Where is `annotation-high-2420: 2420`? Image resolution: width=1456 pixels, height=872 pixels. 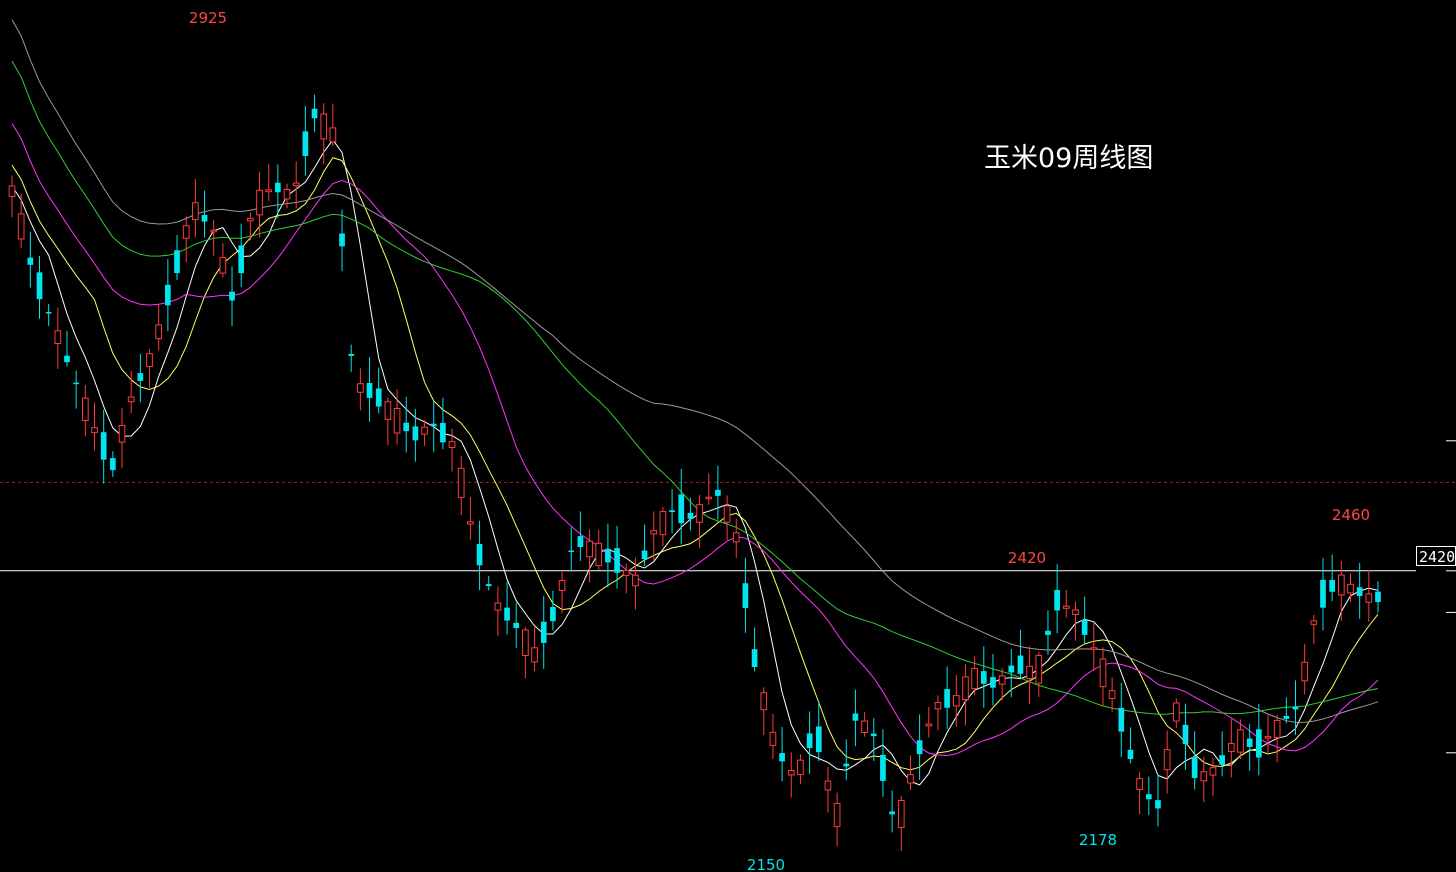 annotation-high-2420: 2420 is located at coordinates (1027, 558).